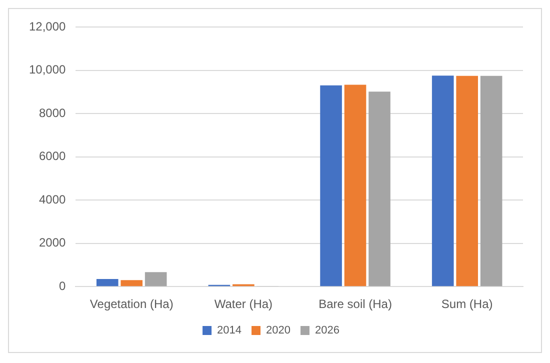  Describe the element at coordinates (132, 304) in the screenshot. I see `x-tick-label: Vegetation (Ha)` at that location.